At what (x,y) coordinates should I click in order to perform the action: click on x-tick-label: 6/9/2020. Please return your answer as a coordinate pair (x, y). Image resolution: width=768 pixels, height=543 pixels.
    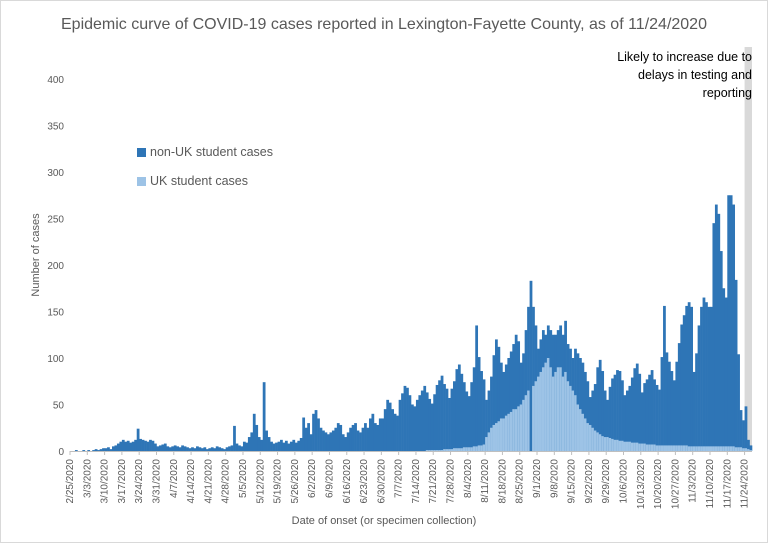
    Looking at the image, I should click on (329, 478).